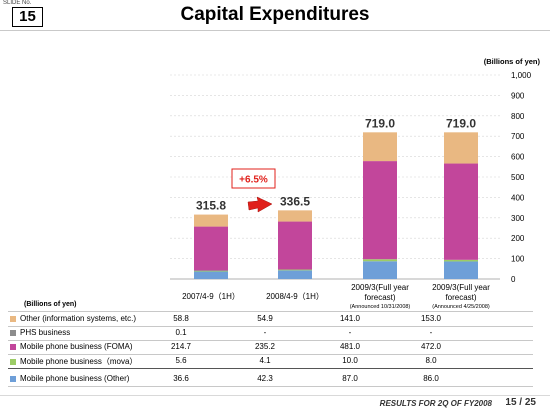  Describe the element at coordinates (181, 378) in the screenshot. I see `table-cell: 36.6` at that location.